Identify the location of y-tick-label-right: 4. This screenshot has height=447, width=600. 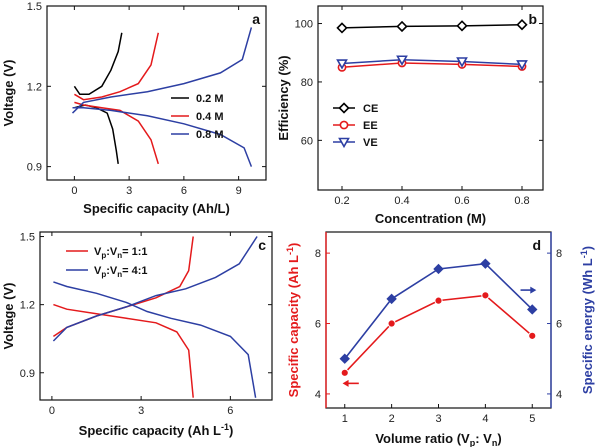
(559, 395).